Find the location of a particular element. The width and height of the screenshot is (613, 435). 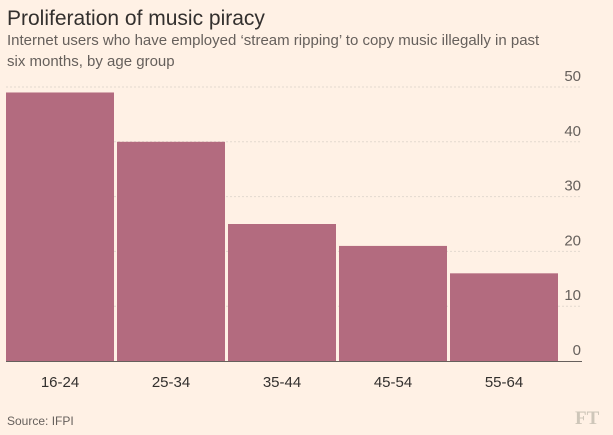

x-tick-label: 35-44 is located at coordinates (282, 382).